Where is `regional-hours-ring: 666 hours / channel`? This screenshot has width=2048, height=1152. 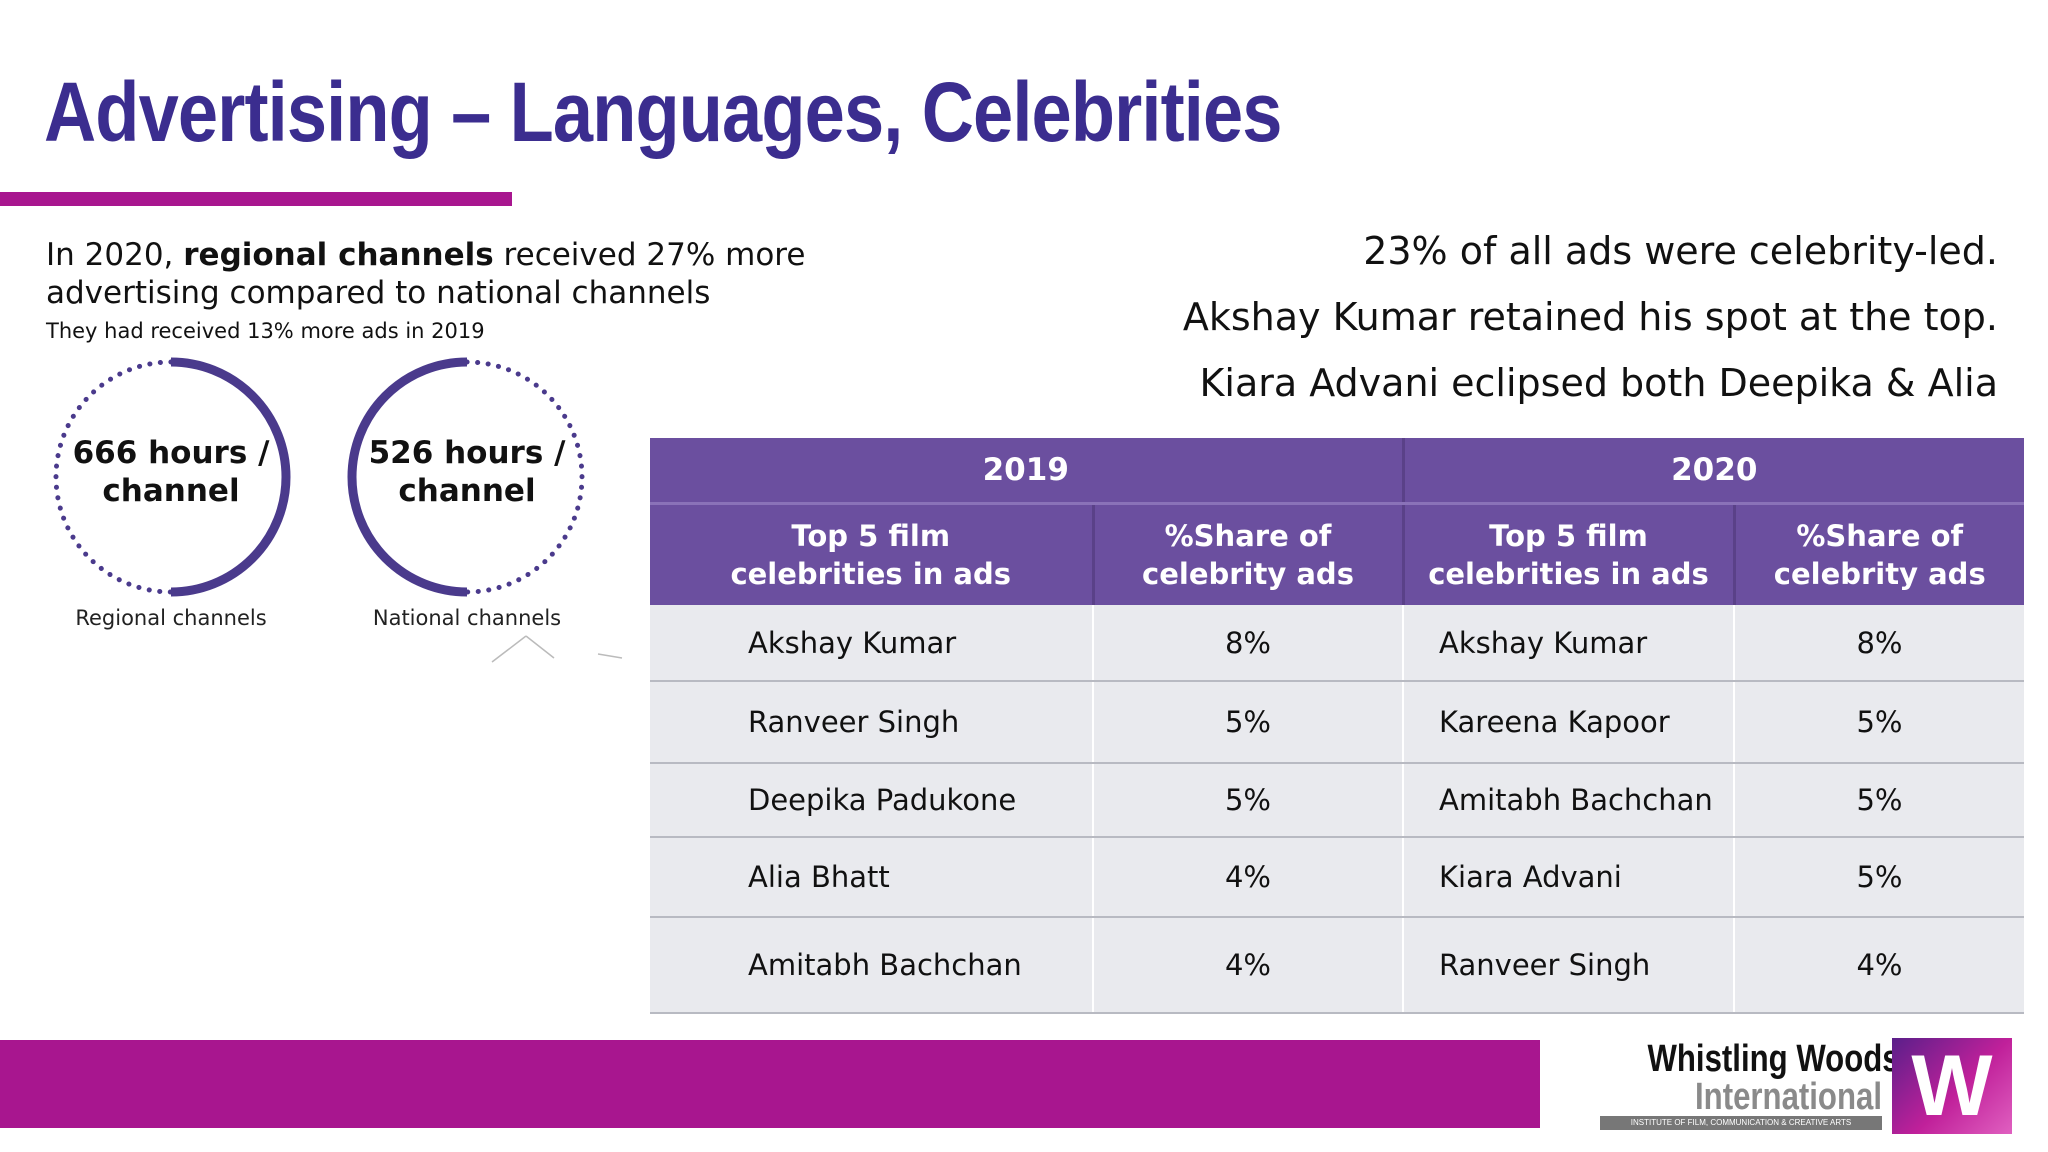 regional-hours-ring: 666 hours / channel is located at coordinates (171, 477).